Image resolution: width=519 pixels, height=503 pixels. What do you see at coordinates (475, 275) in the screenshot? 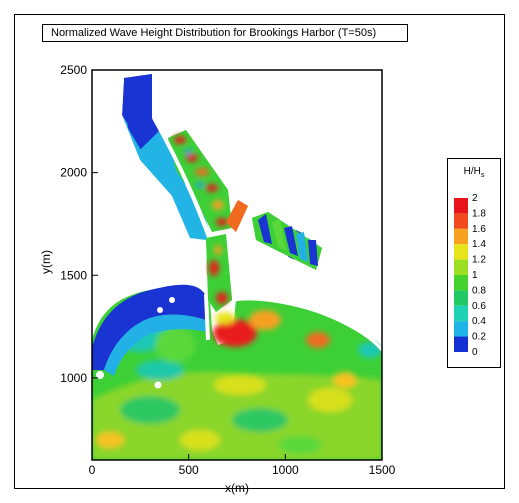
I see `legend-label: 1` at bounding box center [475, 275].